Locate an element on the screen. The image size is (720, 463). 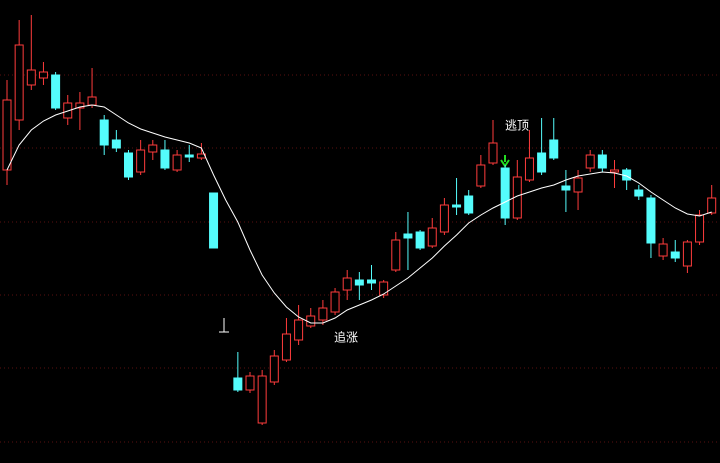
annotation: 追涨 is located at coordinates (346, 337).